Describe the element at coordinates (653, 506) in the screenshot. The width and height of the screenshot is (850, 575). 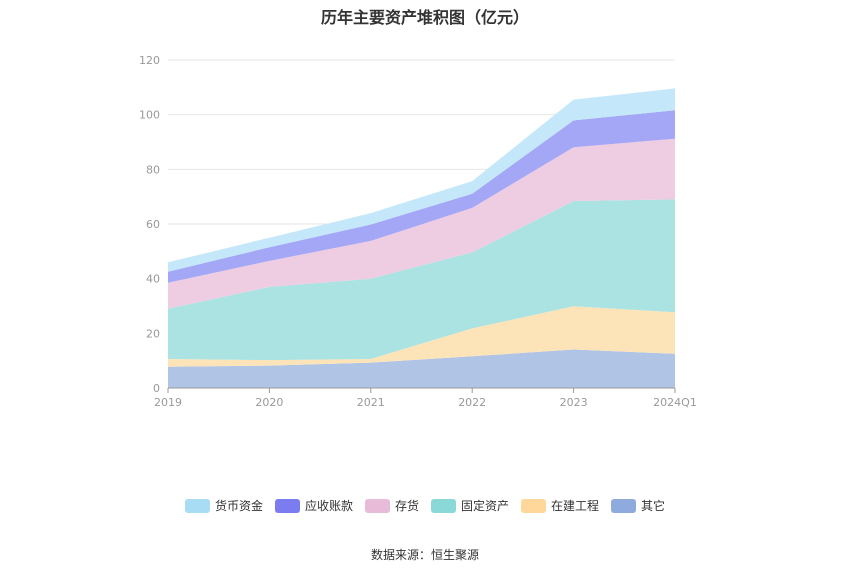
I see `legend-label: 其它` at that location.